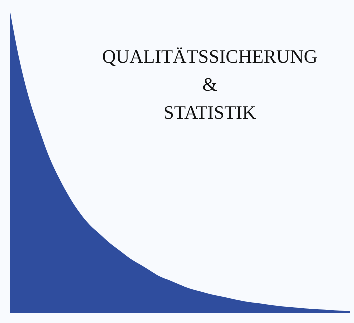 The width and height of the screenshot is (354, 323). I want to click on text: QUALITÄTSSICHERUNG & STATISTIK, so click(210, 85).